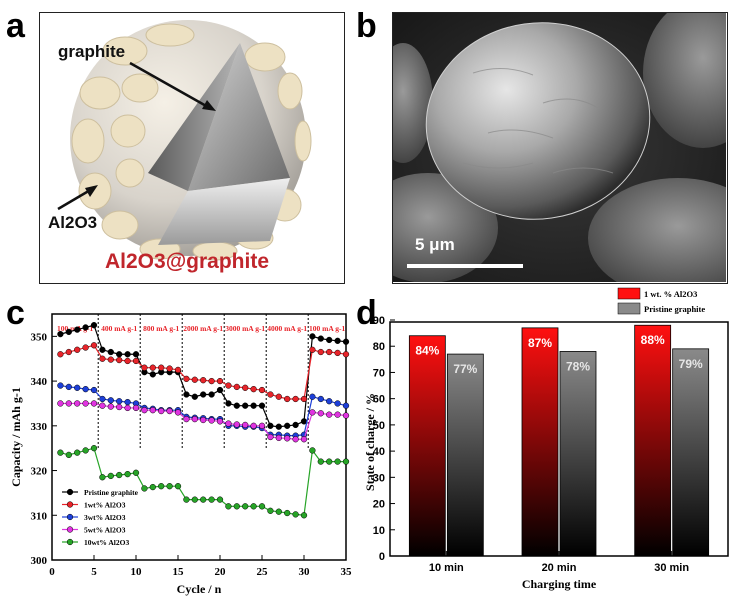  What do you see at coordinates (203, 376) in the screenshot?
I see `series-line` at bounding box center [203, 376].